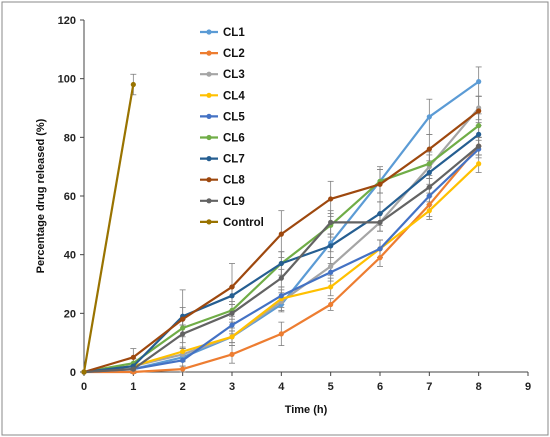 This screenshot has height=437, width=550. Describe the element at coordinates (232, 387) in the screenshot. I see `x-tick-label: 3` at that location.